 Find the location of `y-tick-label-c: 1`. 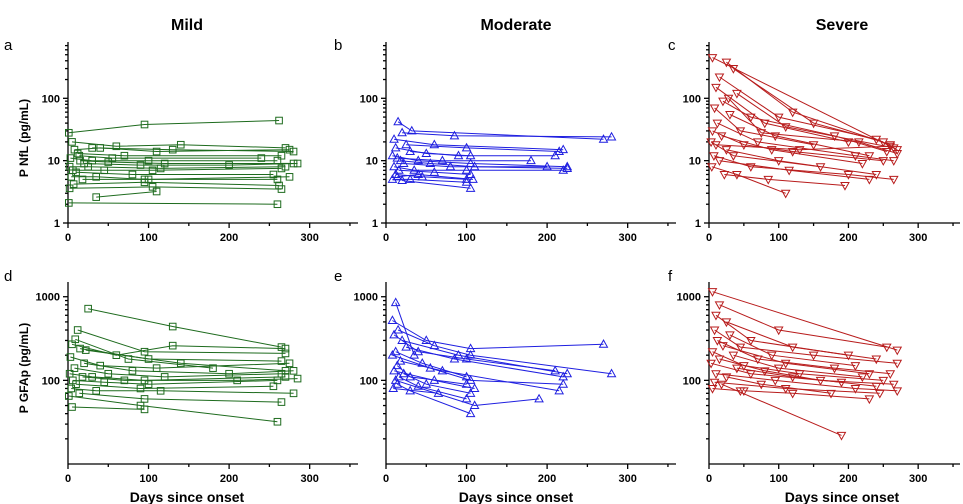

y-tick-label-c: 1 is located at coordinates (698, 224).